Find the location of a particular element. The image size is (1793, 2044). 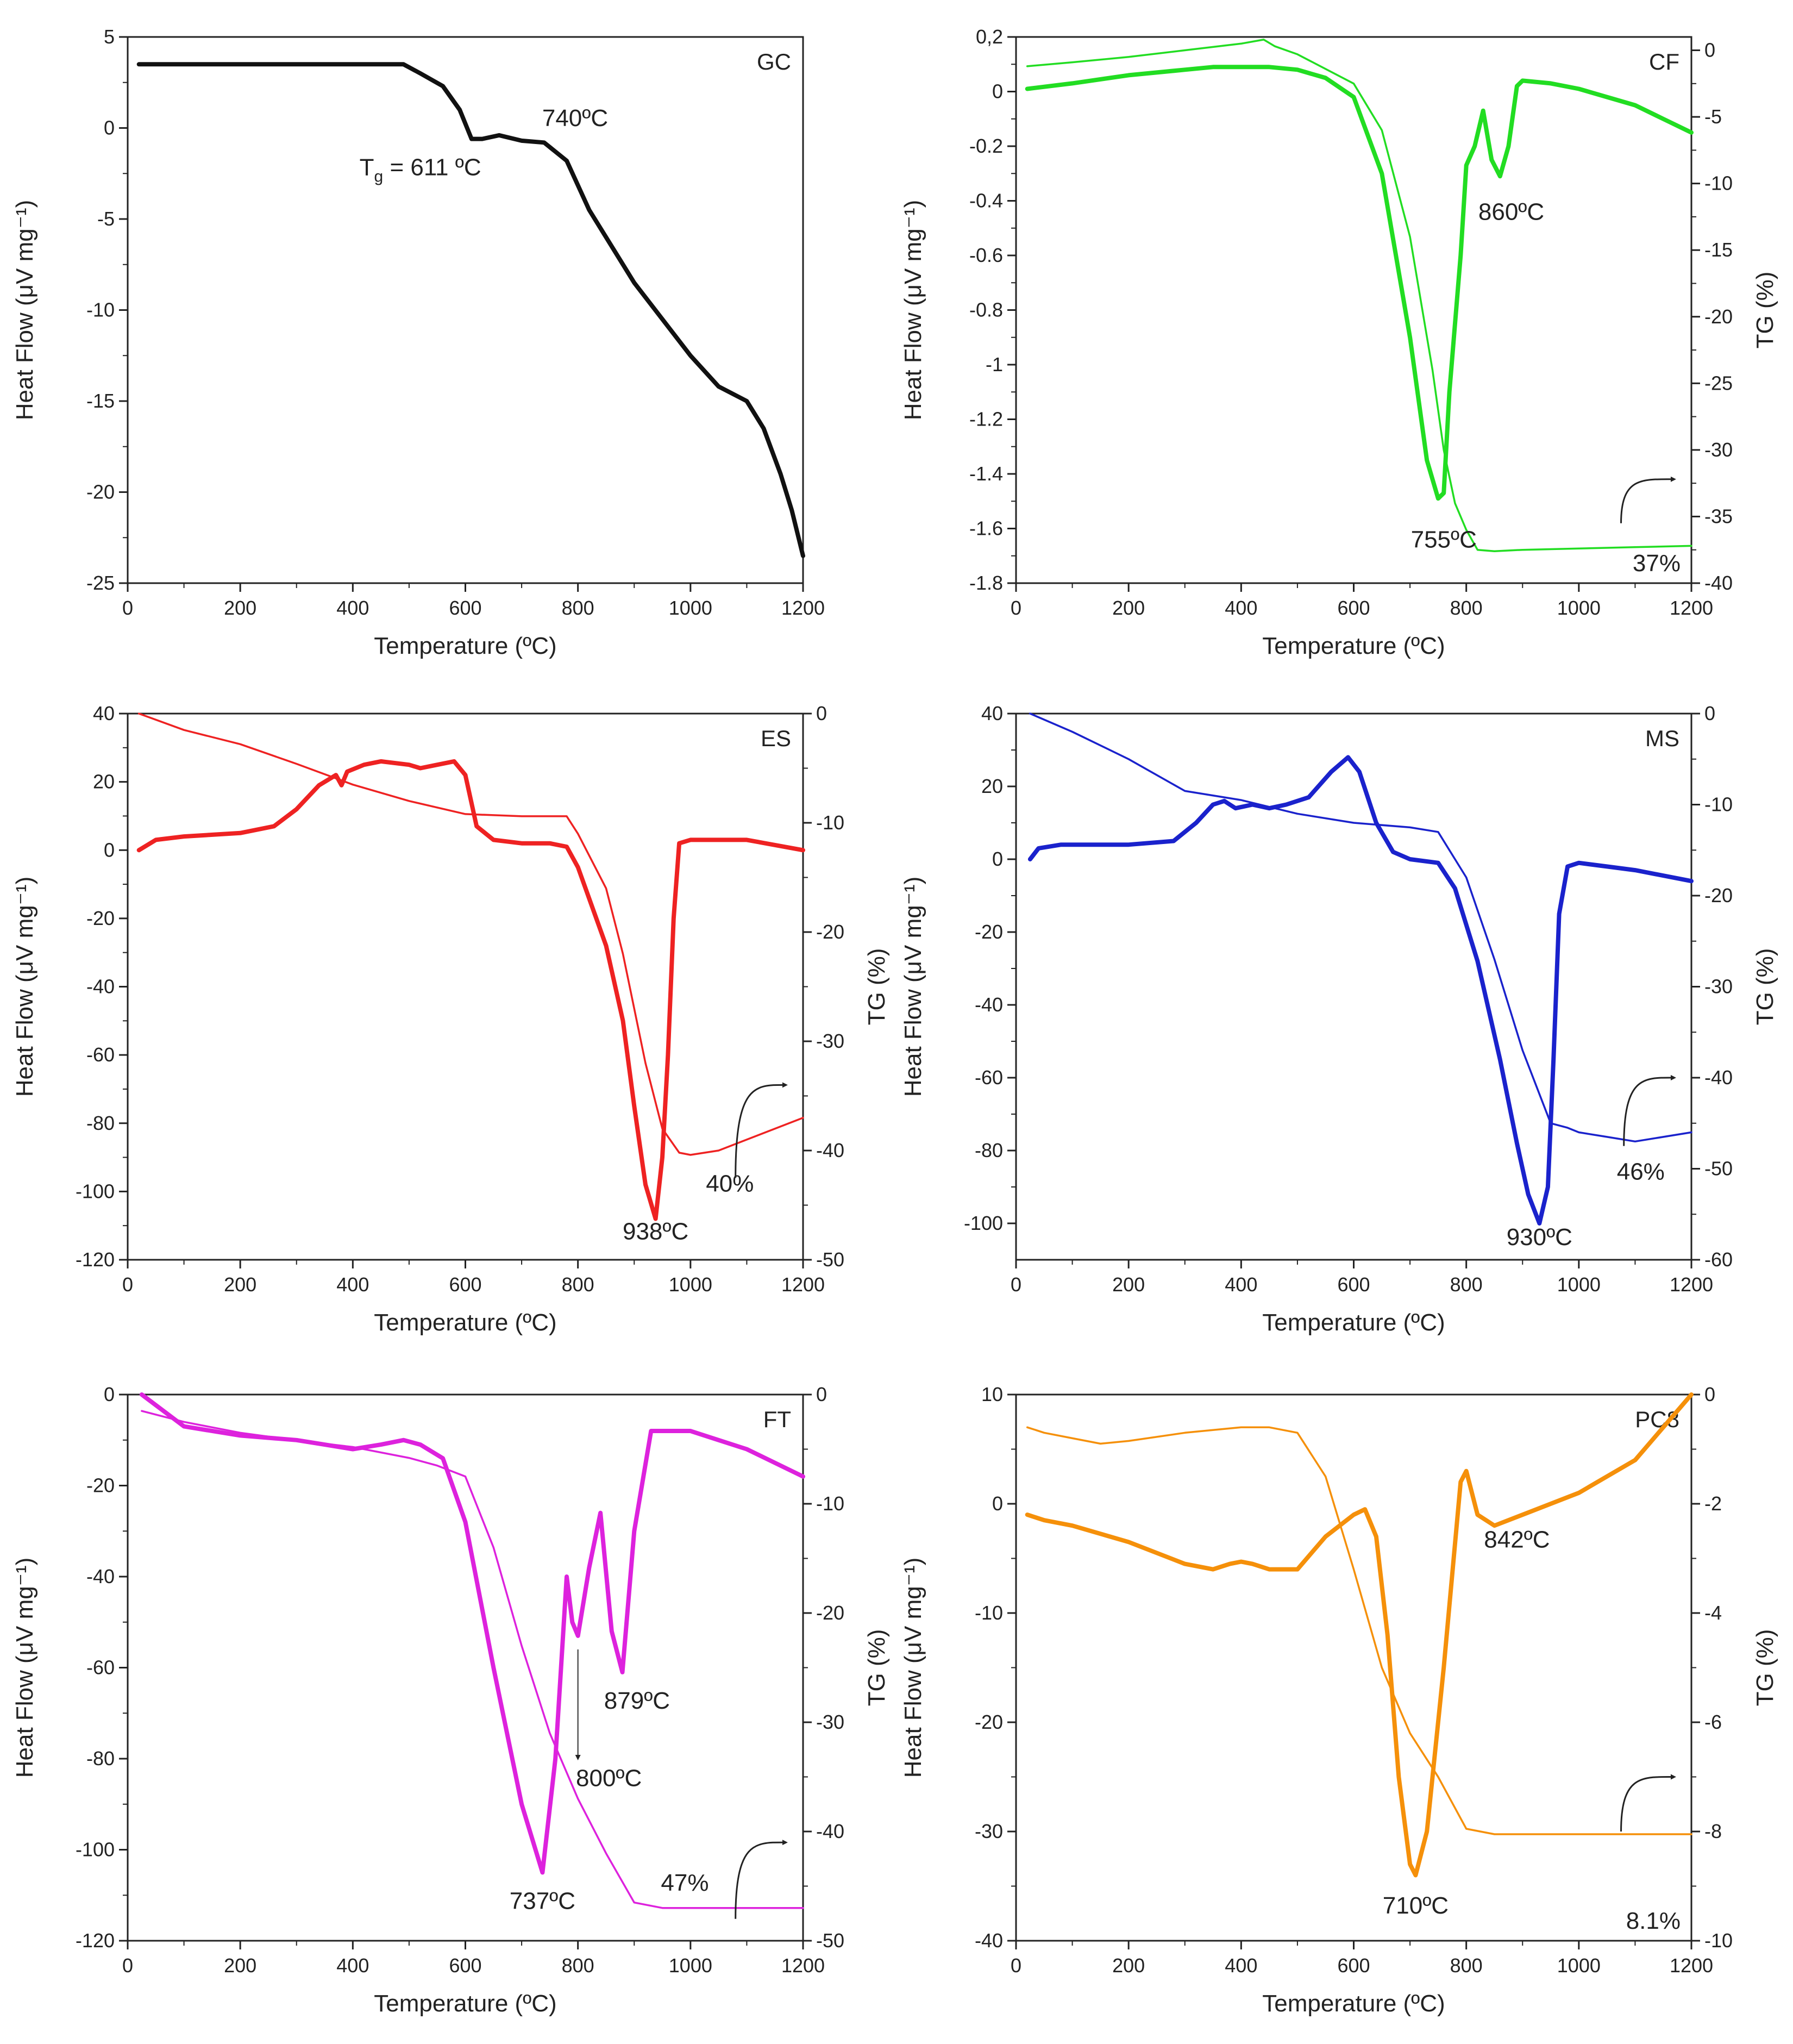

annotation-label: 47% is located at coordinates (685, 1883).